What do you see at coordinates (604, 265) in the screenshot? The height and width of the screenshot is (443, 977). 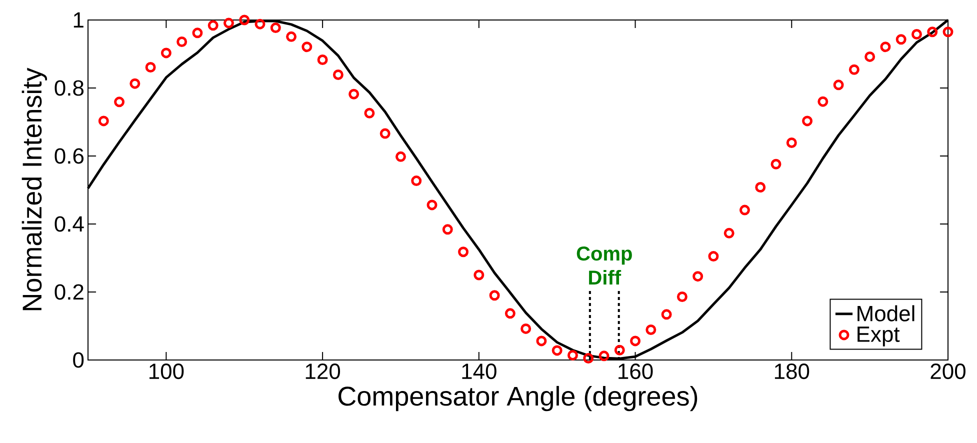 I see `annotation: Comp Diff` at bounding box center [604, 265].